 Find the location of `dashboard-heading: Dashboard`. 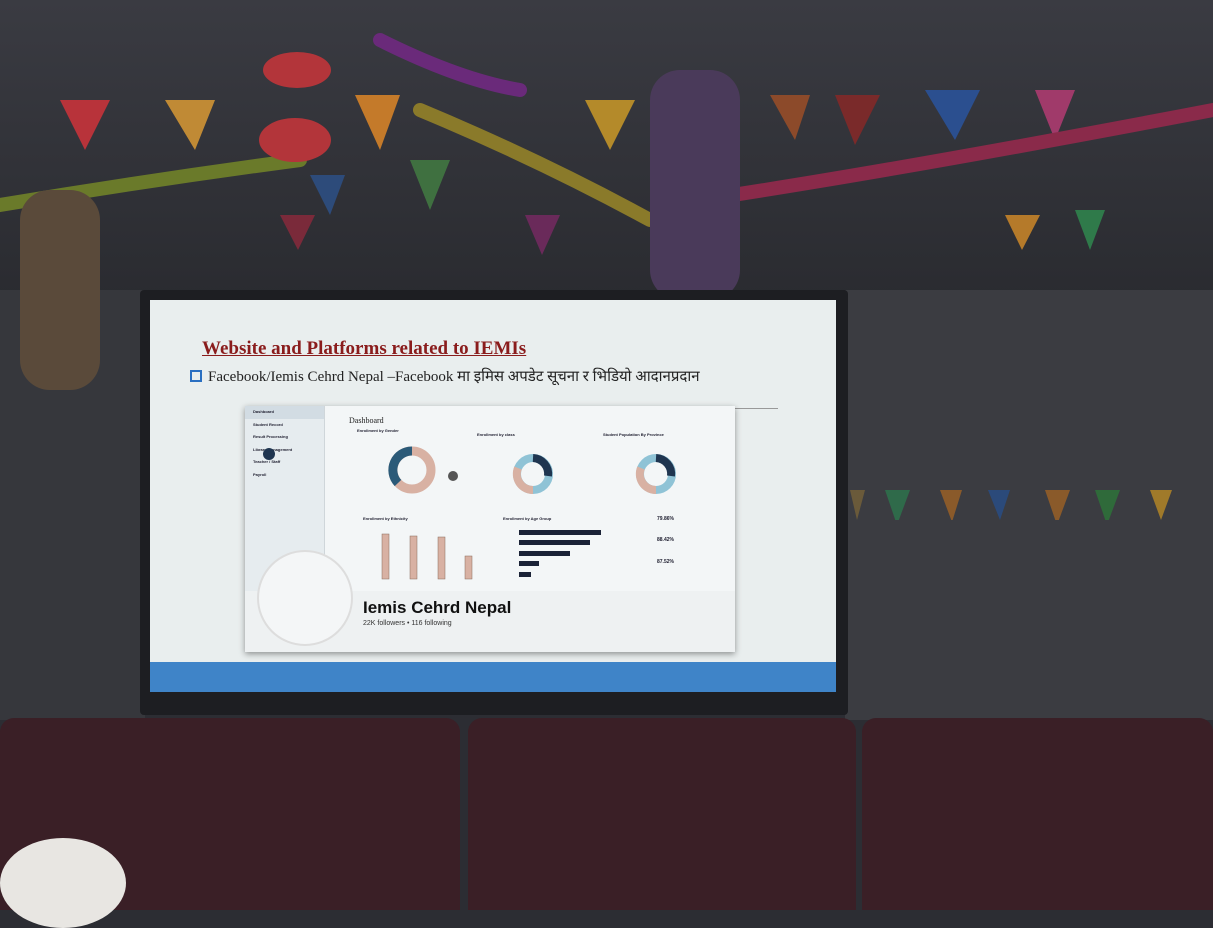

dashboard-heading: Dashboard is located at coordinates (366, 420).